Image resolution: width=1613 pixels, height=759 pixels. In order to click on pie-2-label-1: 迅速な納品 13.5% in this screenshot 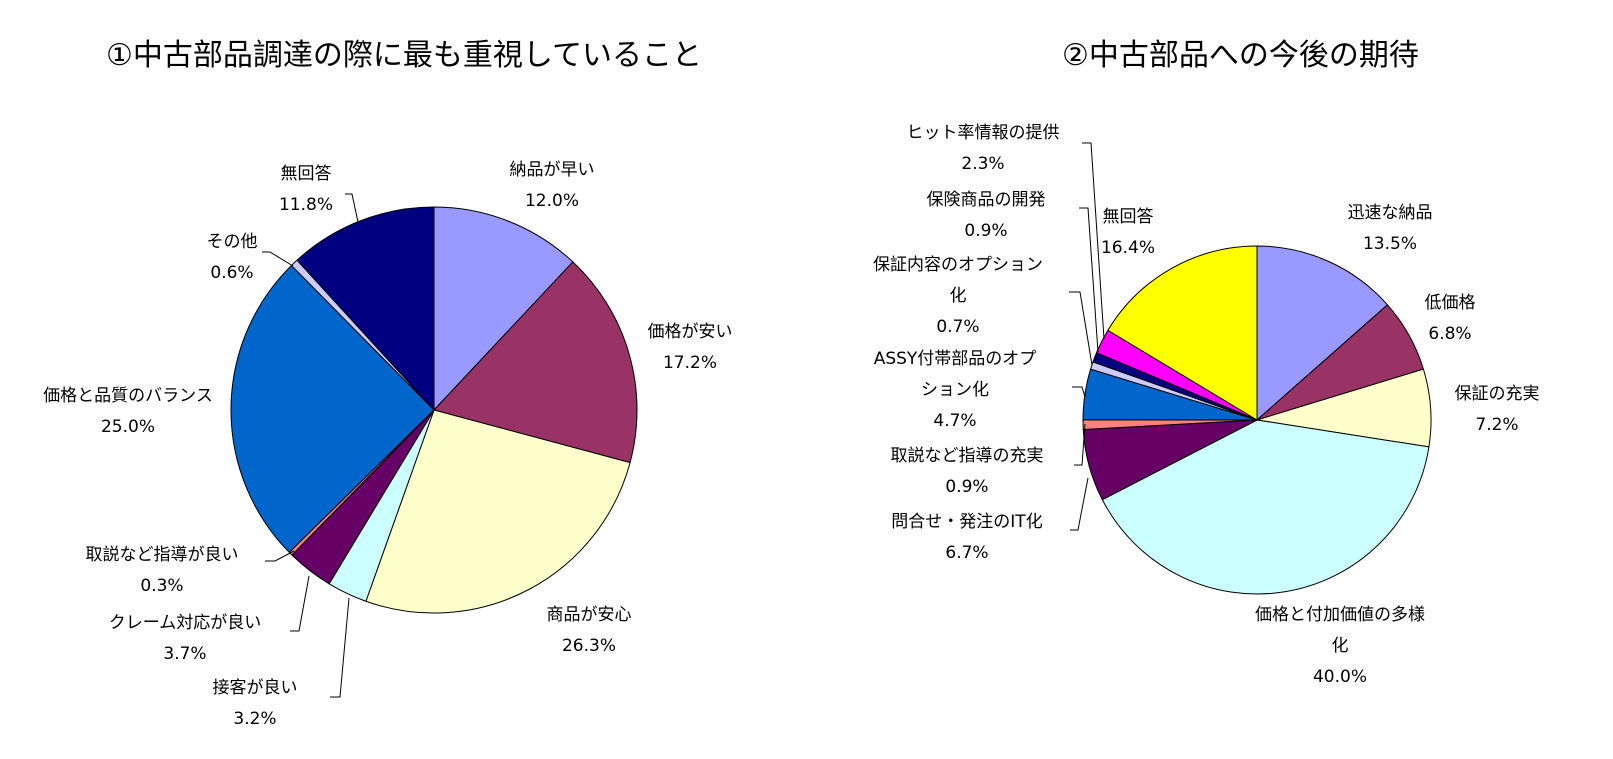, I will do `click(1390, 228)`.